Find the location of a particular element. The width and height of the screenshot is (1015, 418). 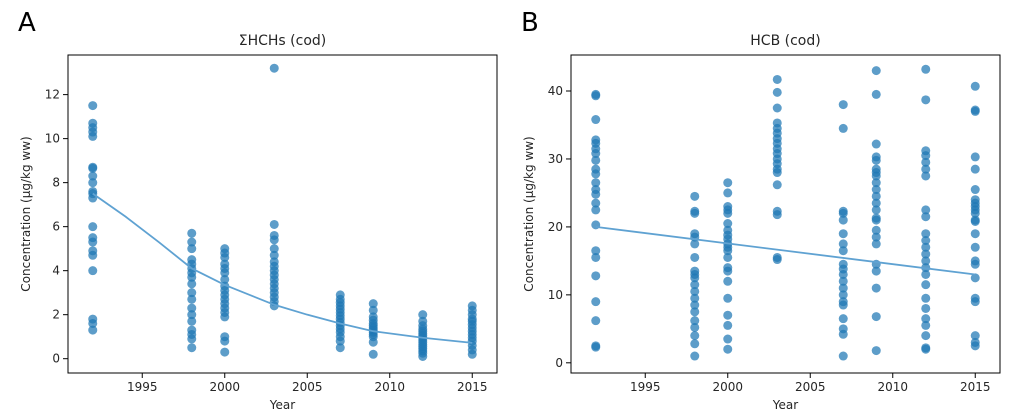

y-tick-label: 10 is located at coordinates (52, 139).